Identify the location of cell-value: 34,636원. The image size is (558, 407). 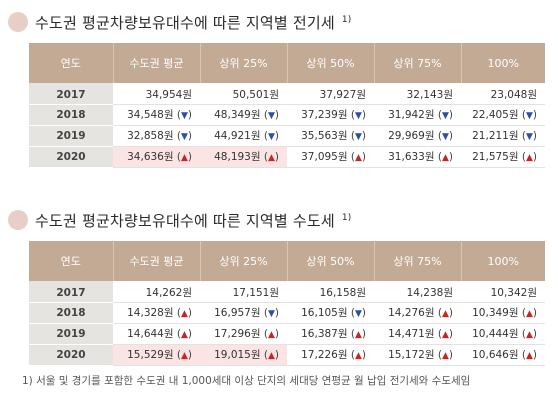
(150, 157).